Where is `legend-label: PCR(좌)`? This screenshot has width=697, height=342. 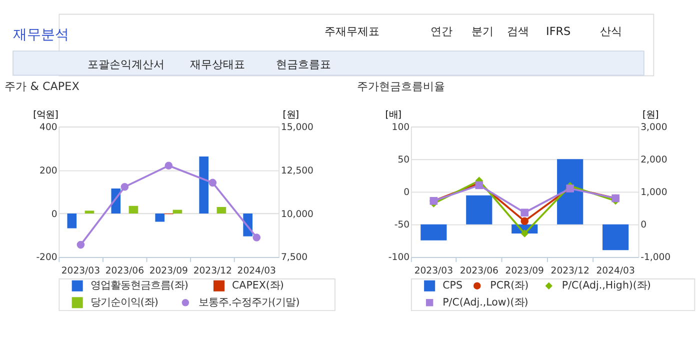
legend-label: PCR(좌) is located at coordinates (509, 286).